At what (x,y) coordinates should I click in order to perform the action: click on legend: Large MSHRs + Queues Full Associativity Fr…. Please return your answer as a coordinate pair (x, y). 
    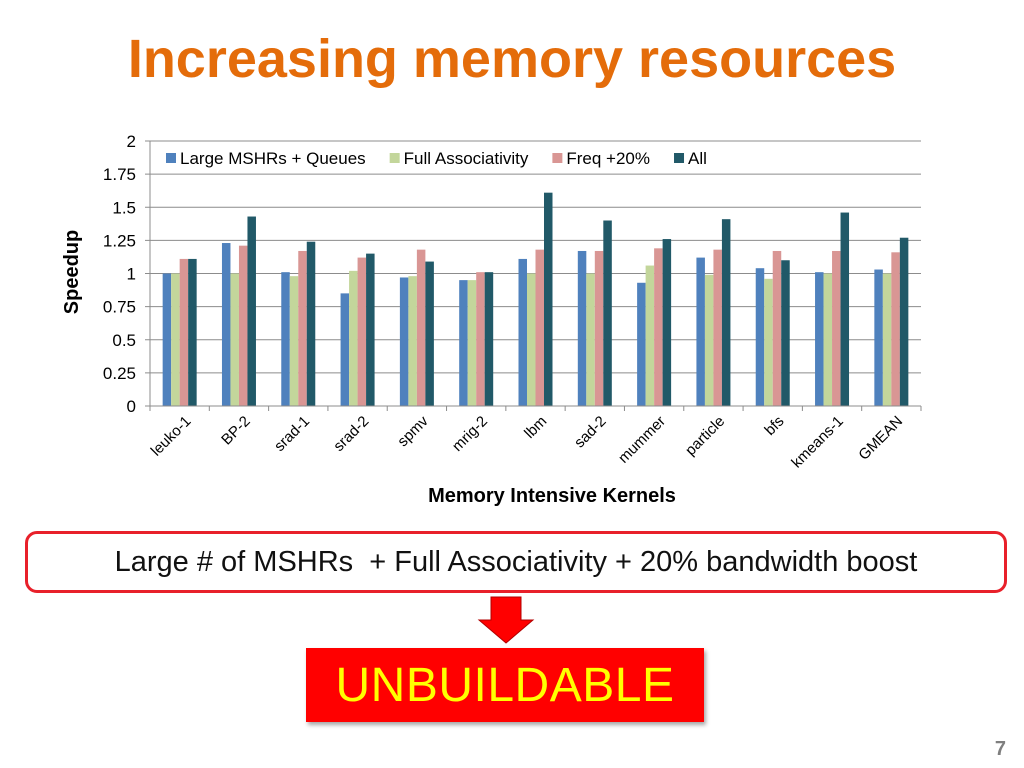
    Looking at the image, I should click on (436, 158).